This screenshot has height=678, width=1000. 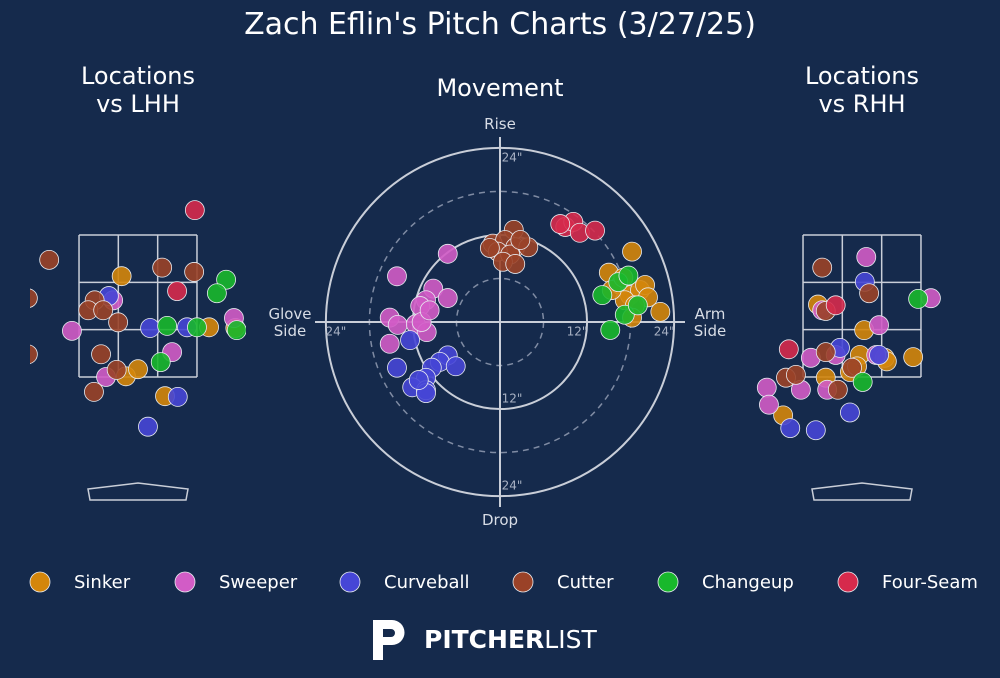 I want to click on logo-part: PITCHER, so click(x=484, y=639).